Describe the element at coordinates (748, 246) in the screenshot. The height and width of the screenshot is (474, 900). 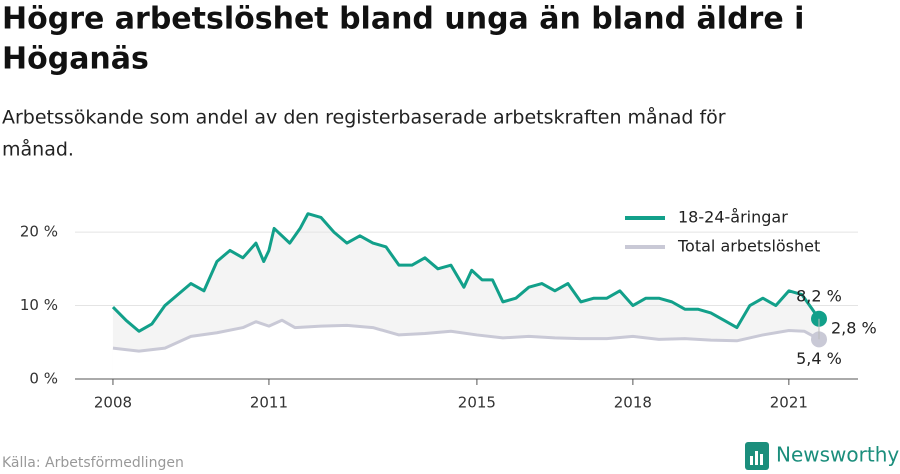
I see `legend-label: Total arbetslöshet` at that location.